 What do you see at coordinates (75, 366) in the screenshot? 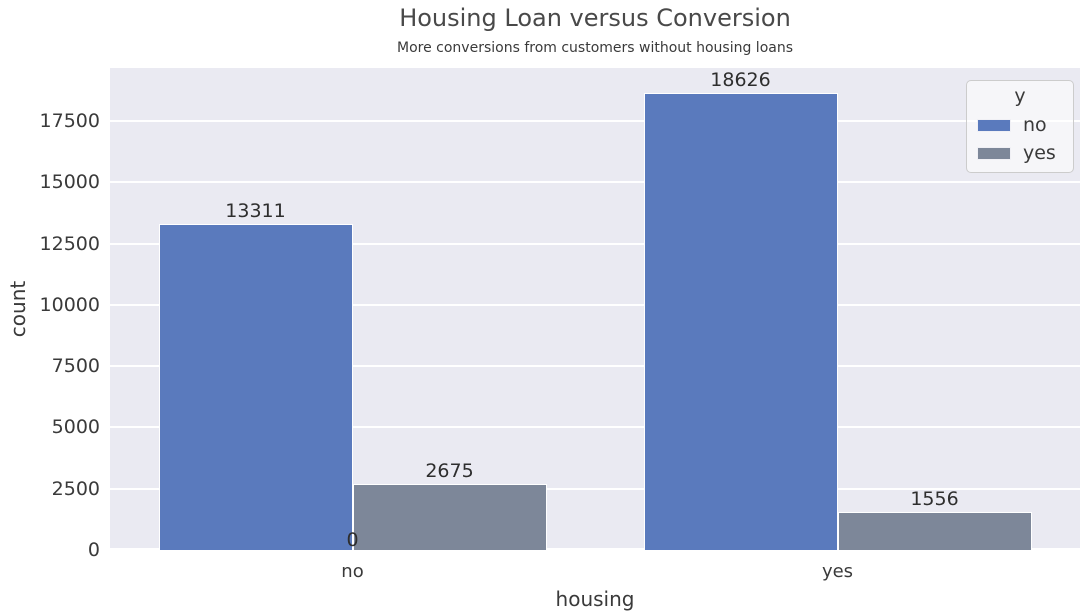
I see `y-tick-label: 7500` at bounding box center [75, 366].